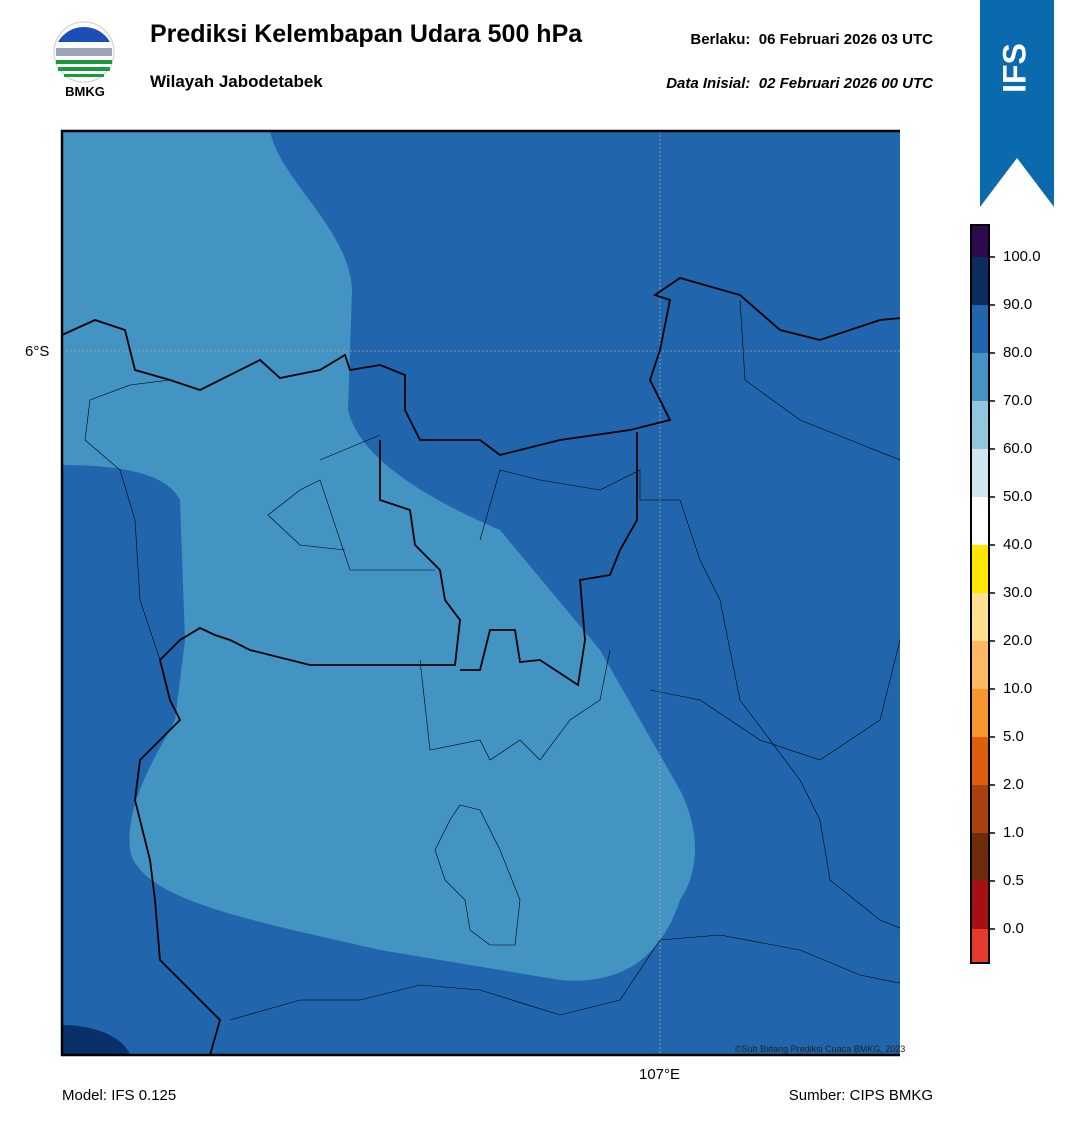  Describe the element at coordinates (1017, 103) in the screenshot. I see `badge: IFS` at that location.